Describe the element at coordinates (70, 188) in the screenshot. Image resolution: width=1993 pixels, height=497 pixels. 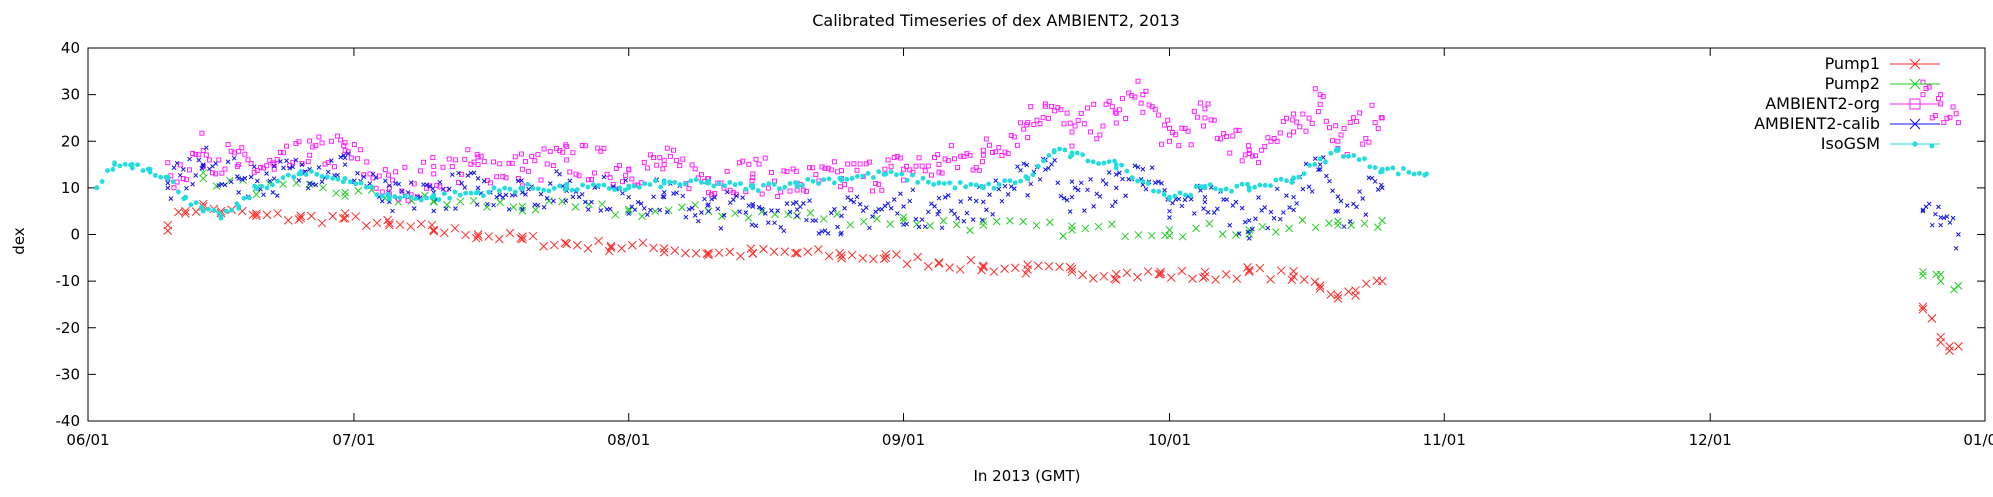
I see `y-tick-label: 10` at that location.